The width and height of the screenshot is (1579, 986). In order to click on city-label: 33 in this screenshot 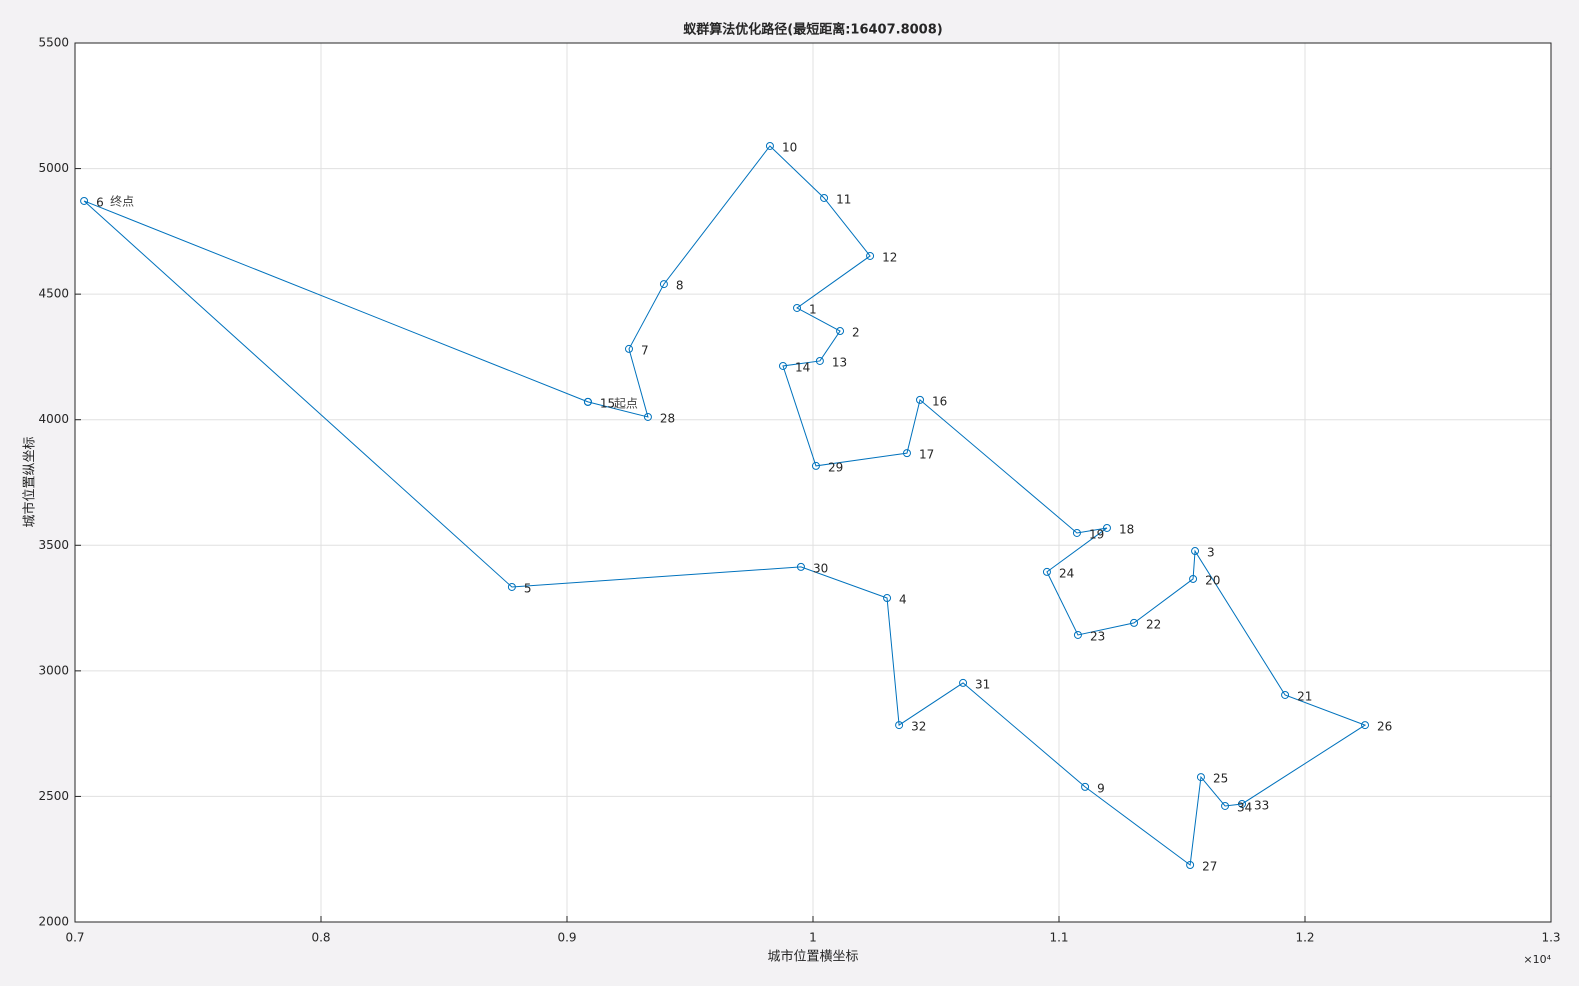, I will do `click(1261, 805)`.